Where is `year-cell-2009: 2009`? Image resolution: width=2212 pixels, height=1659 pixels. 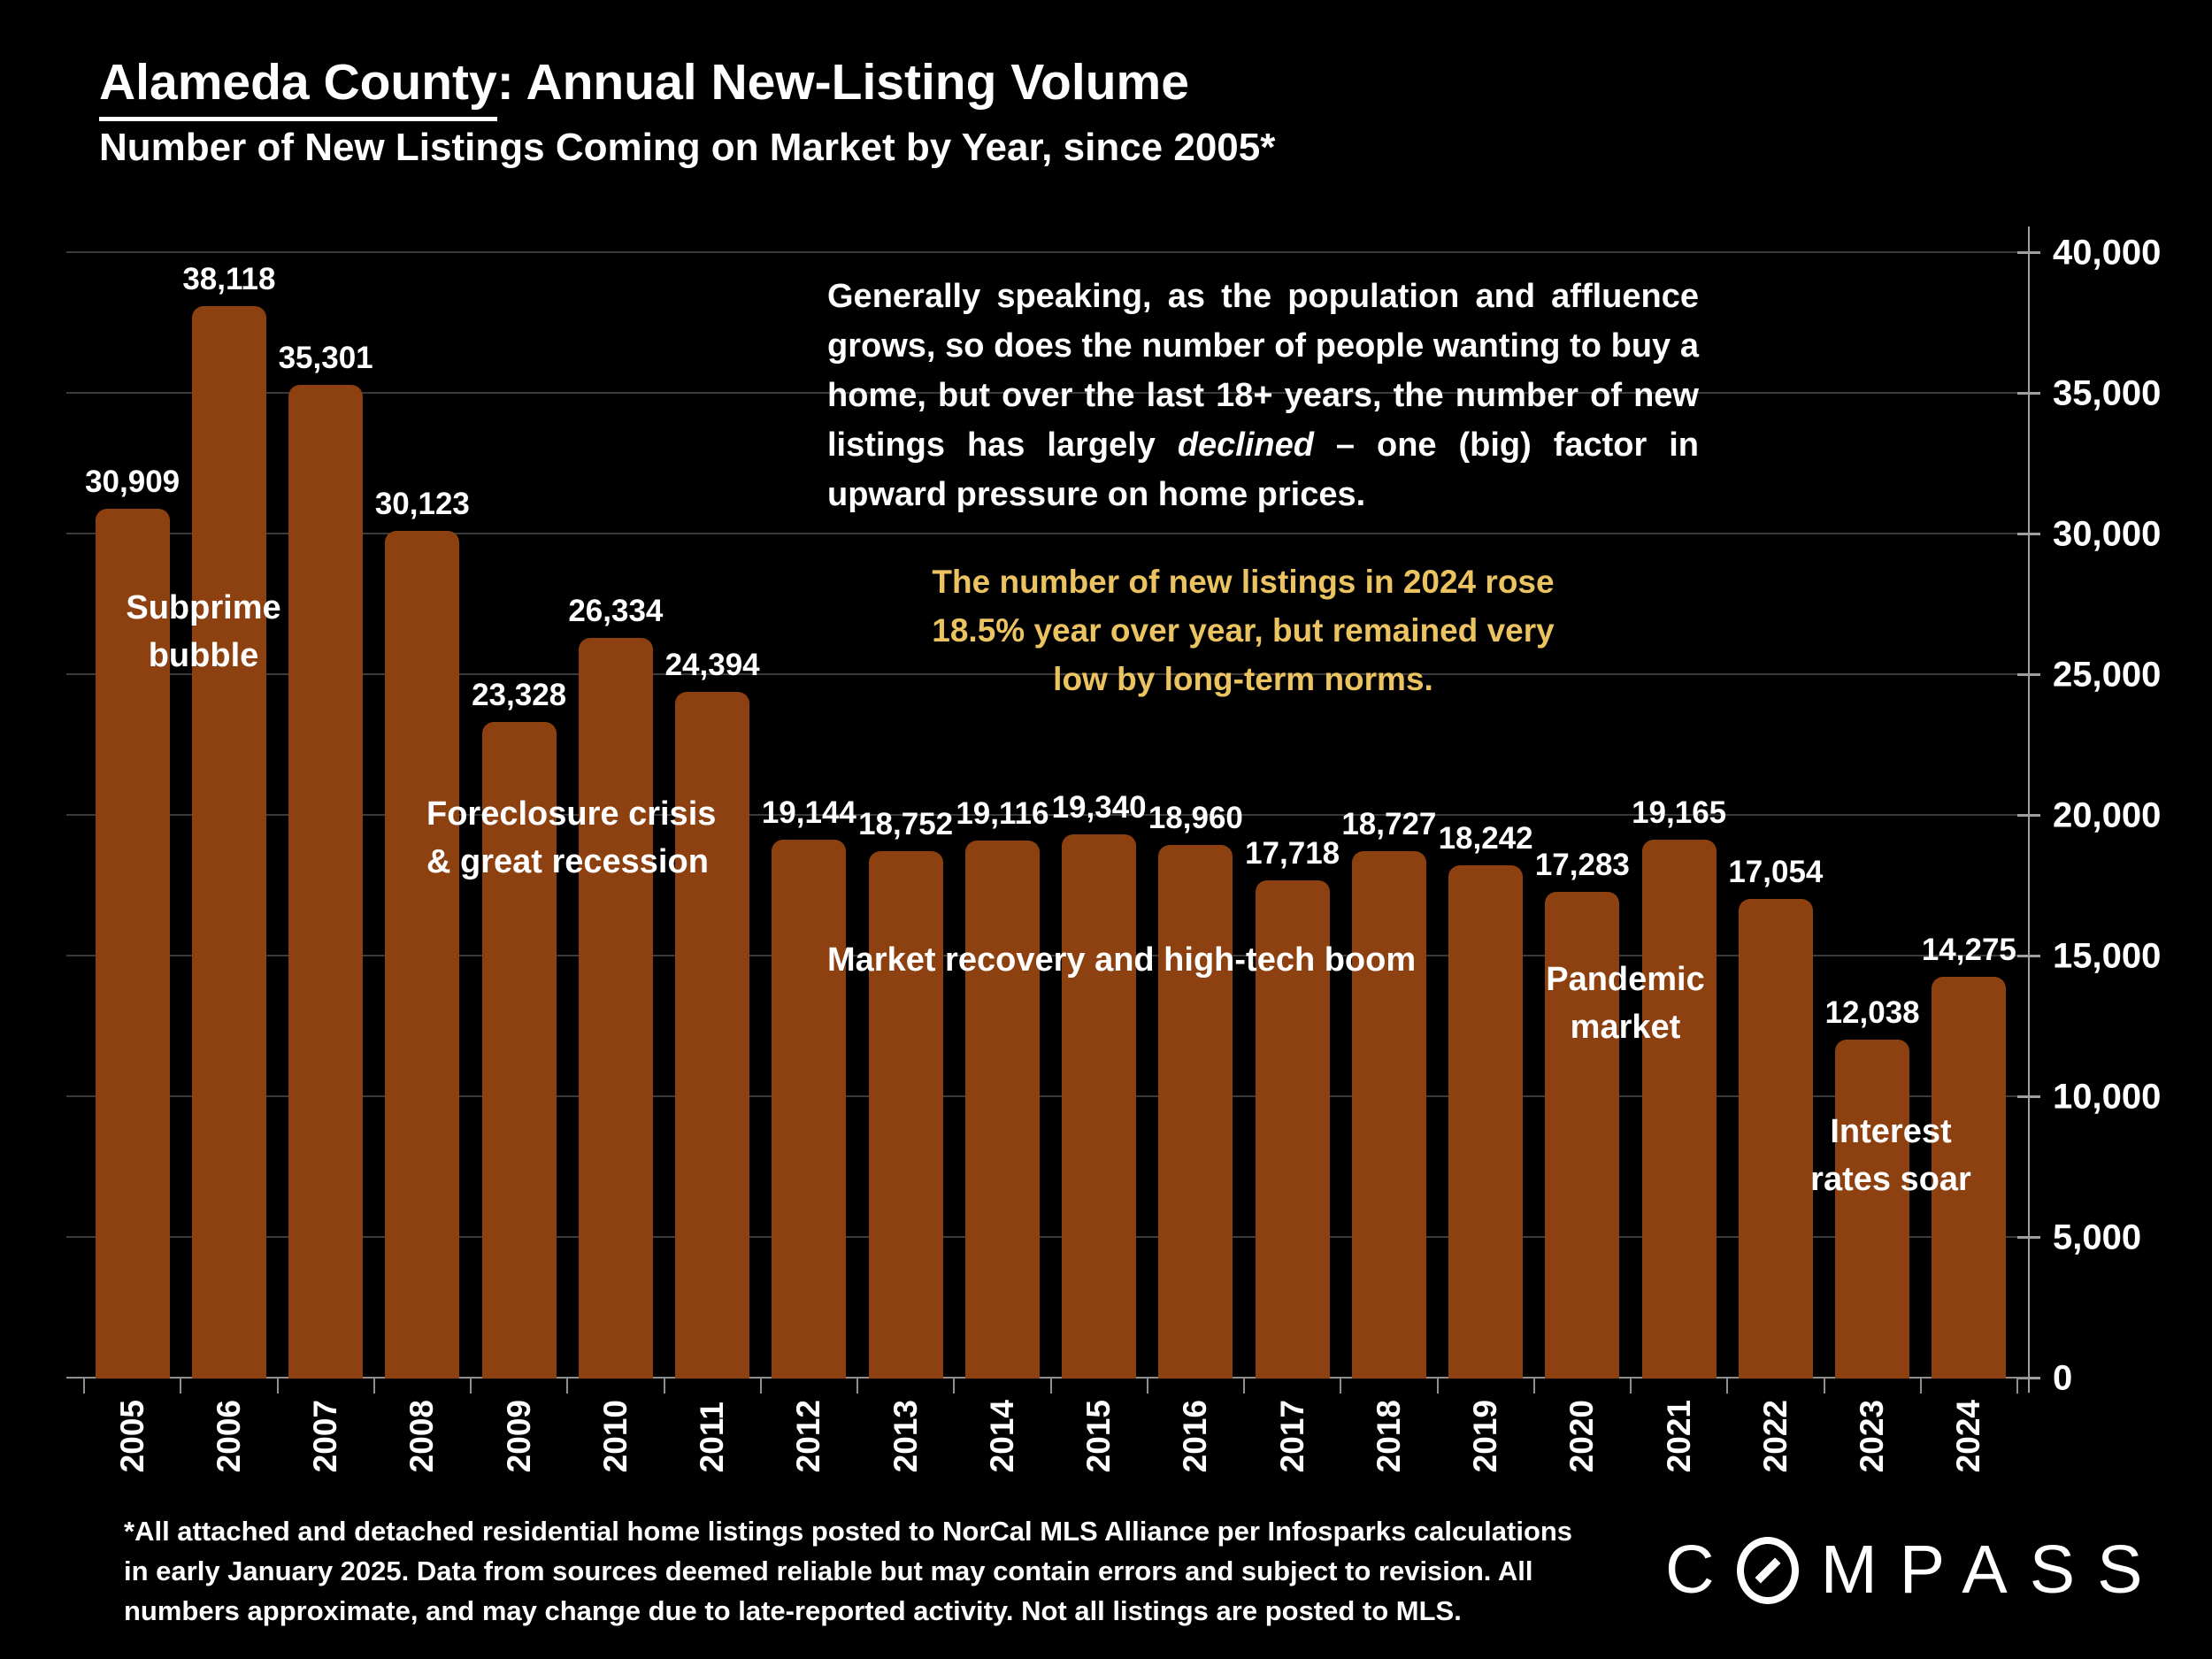 year-cell-2009: 2009 is located at coordinates (519, 1436).